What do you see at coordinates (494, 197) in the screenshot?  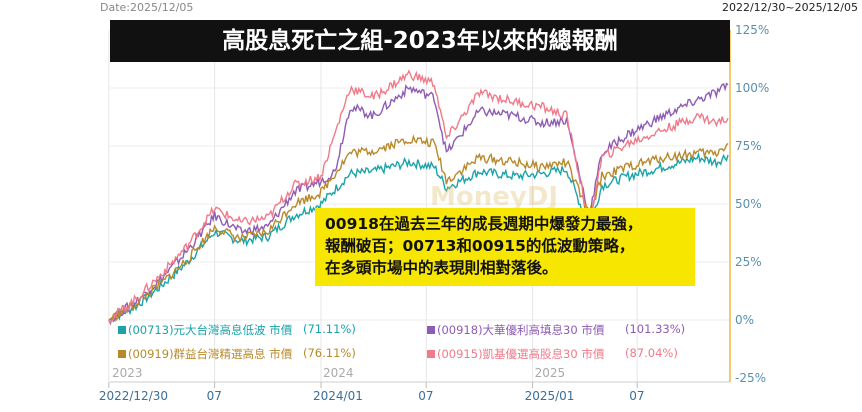 I see `watermark: MoneyDJ` at bounding box center [494, 197].